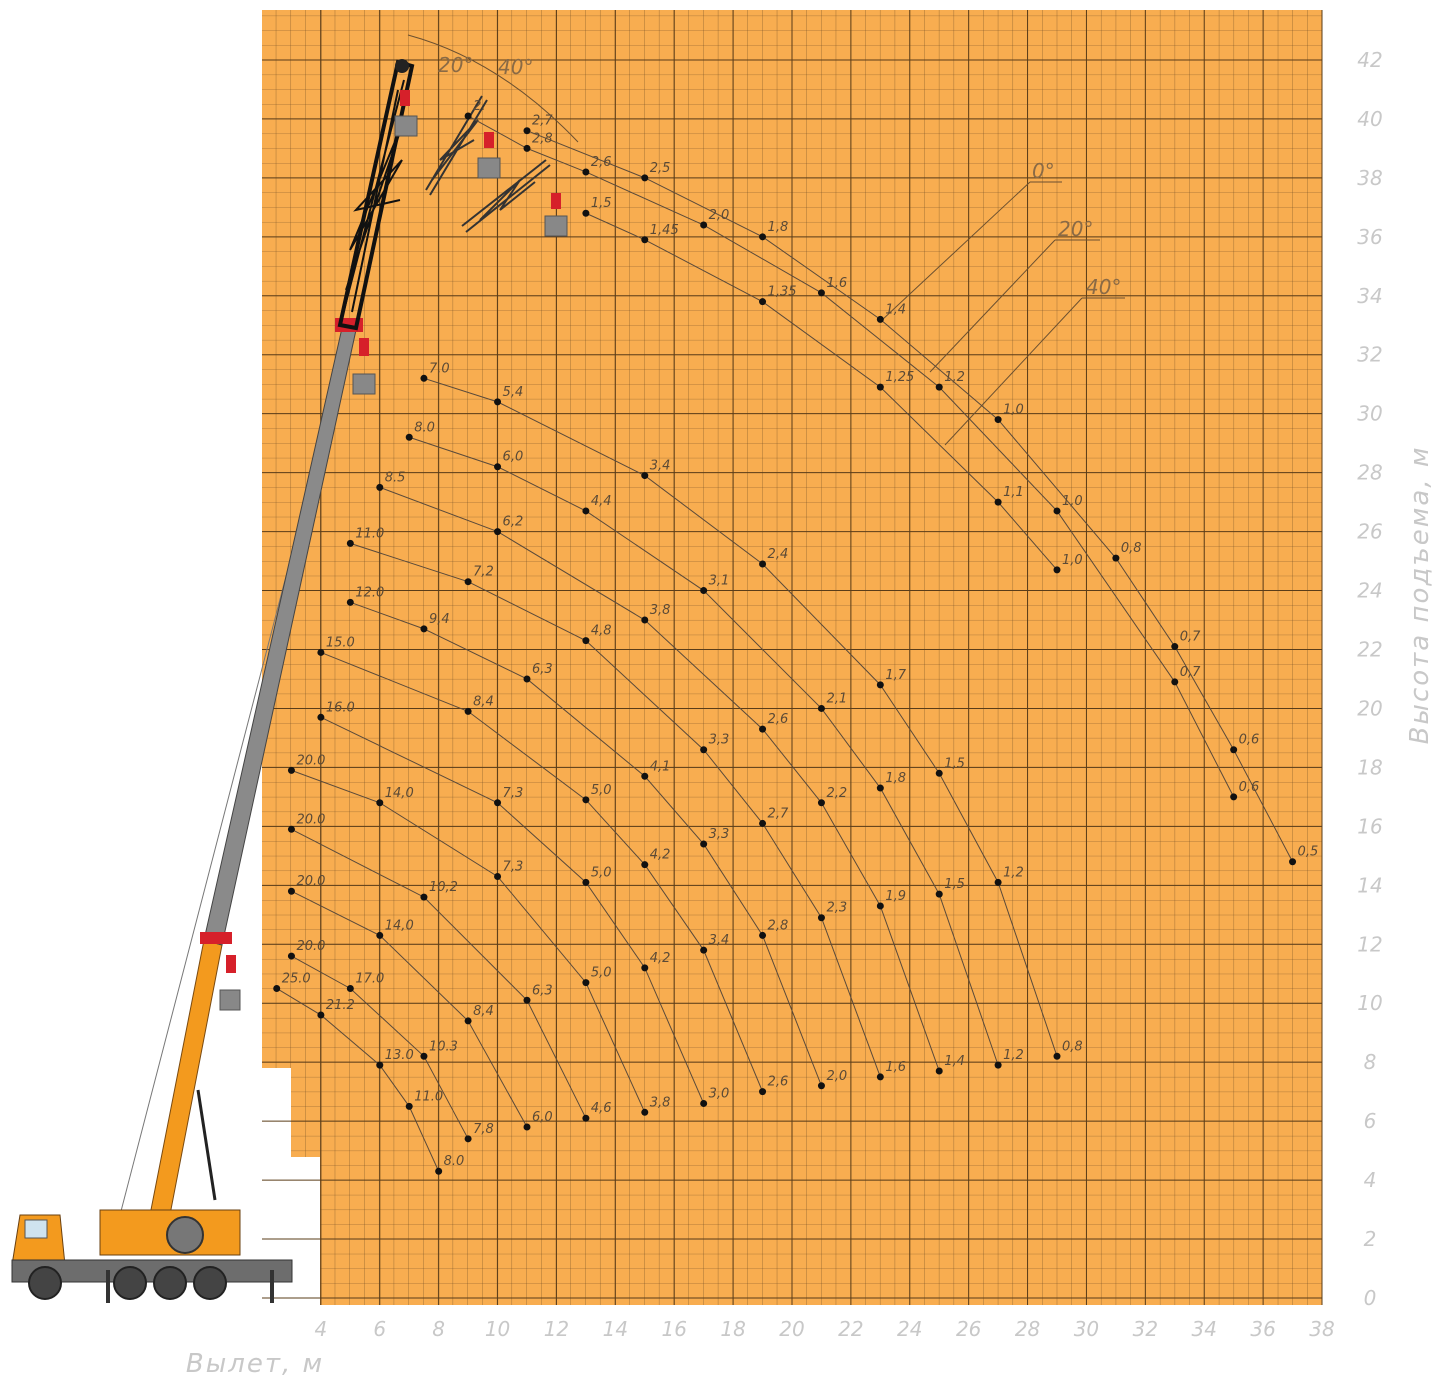  What do you see at coordinates (369, 978) in the screenshot?
I see `load-label: 17.0` at bounding box center [369, 978].